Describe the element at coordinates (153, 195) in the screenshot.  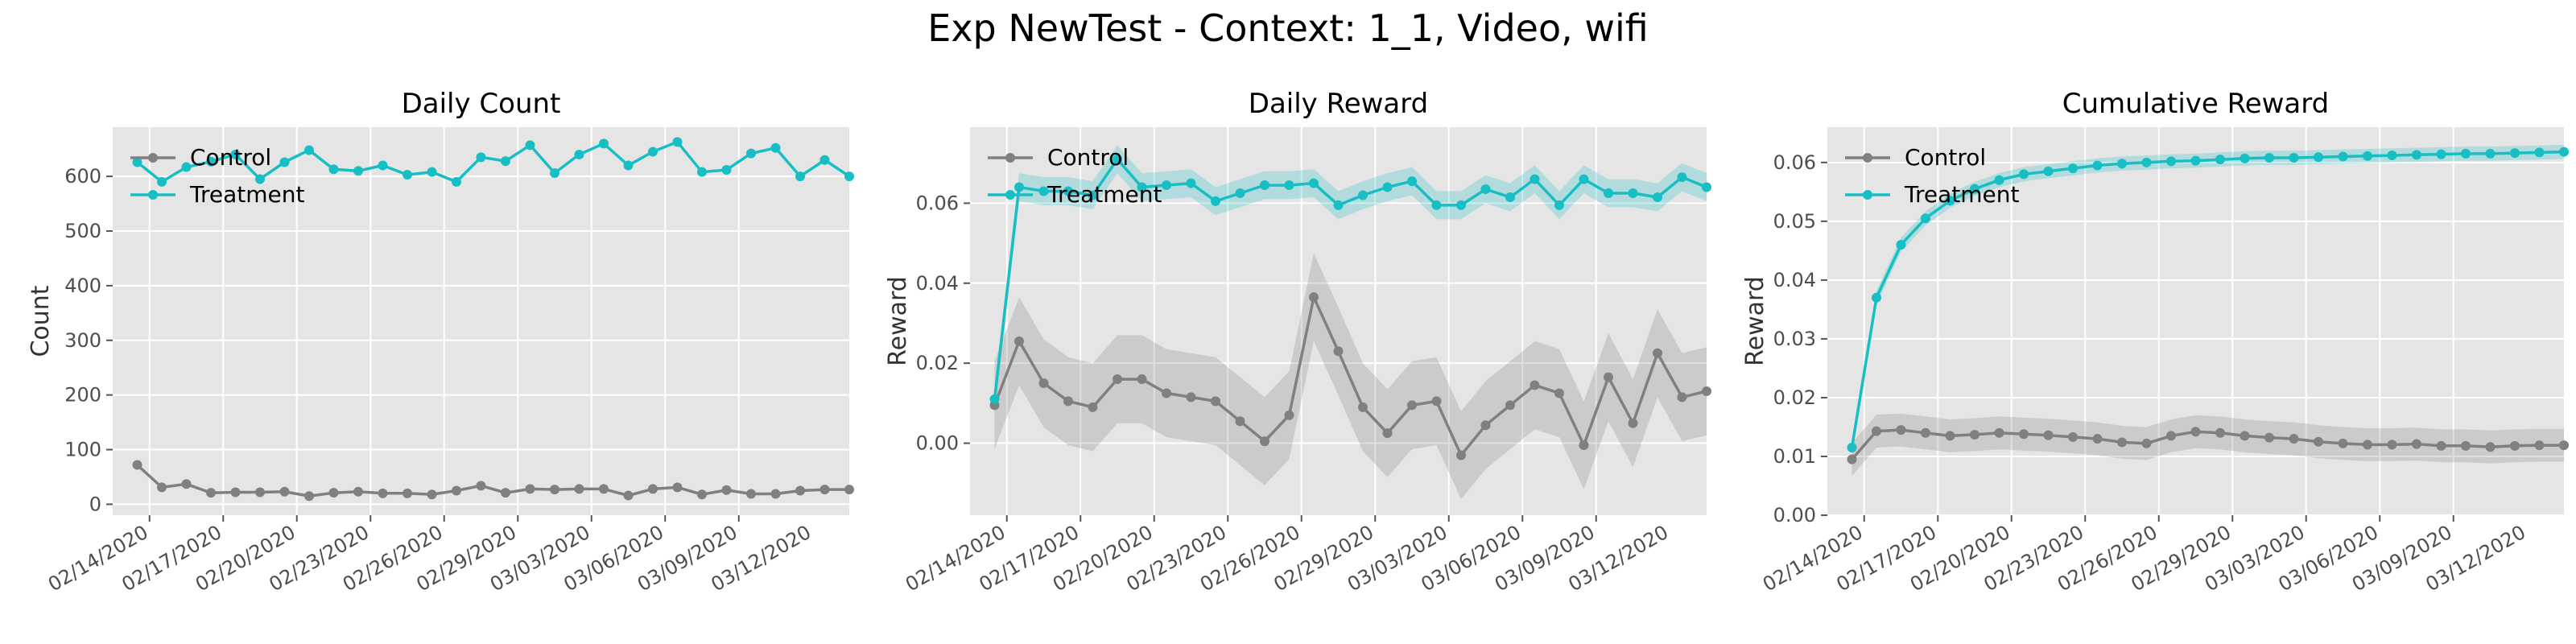
I see `legend-marker-treatment` at that location.